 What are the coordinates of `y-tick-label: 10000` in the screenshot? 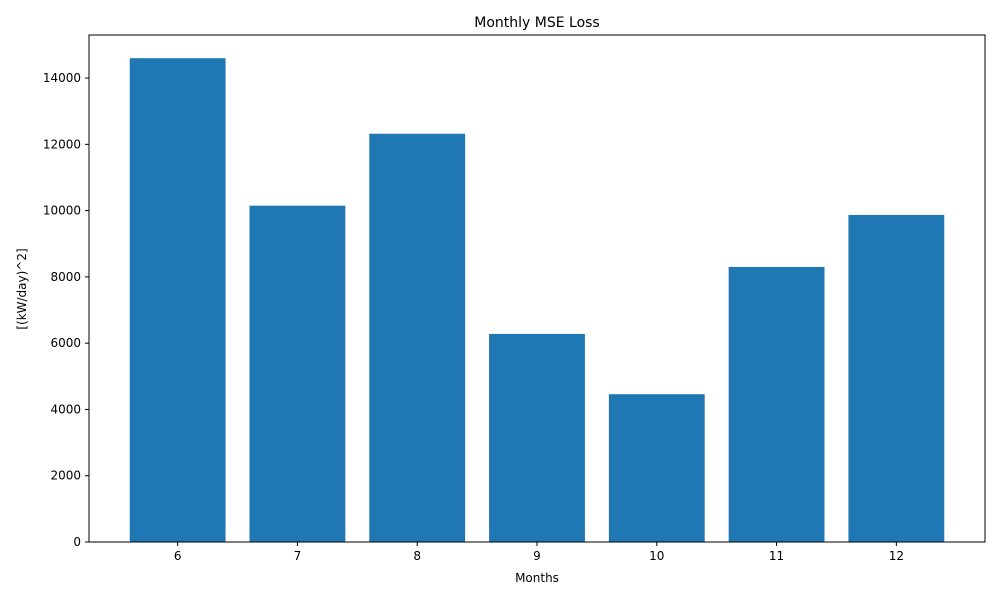 It's located at (62, 211).